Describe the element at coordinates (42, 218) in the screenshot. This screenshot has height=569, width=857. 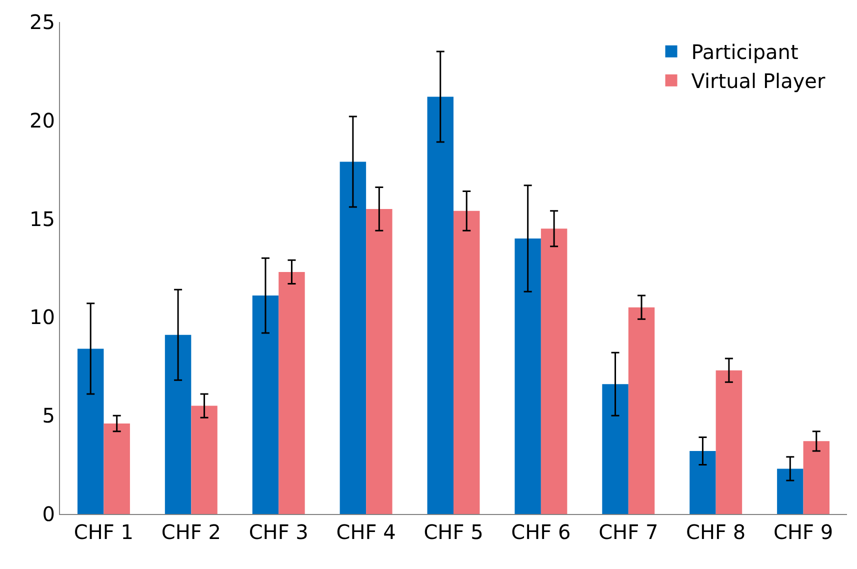
I see `y-tick-label: 15` at that location.